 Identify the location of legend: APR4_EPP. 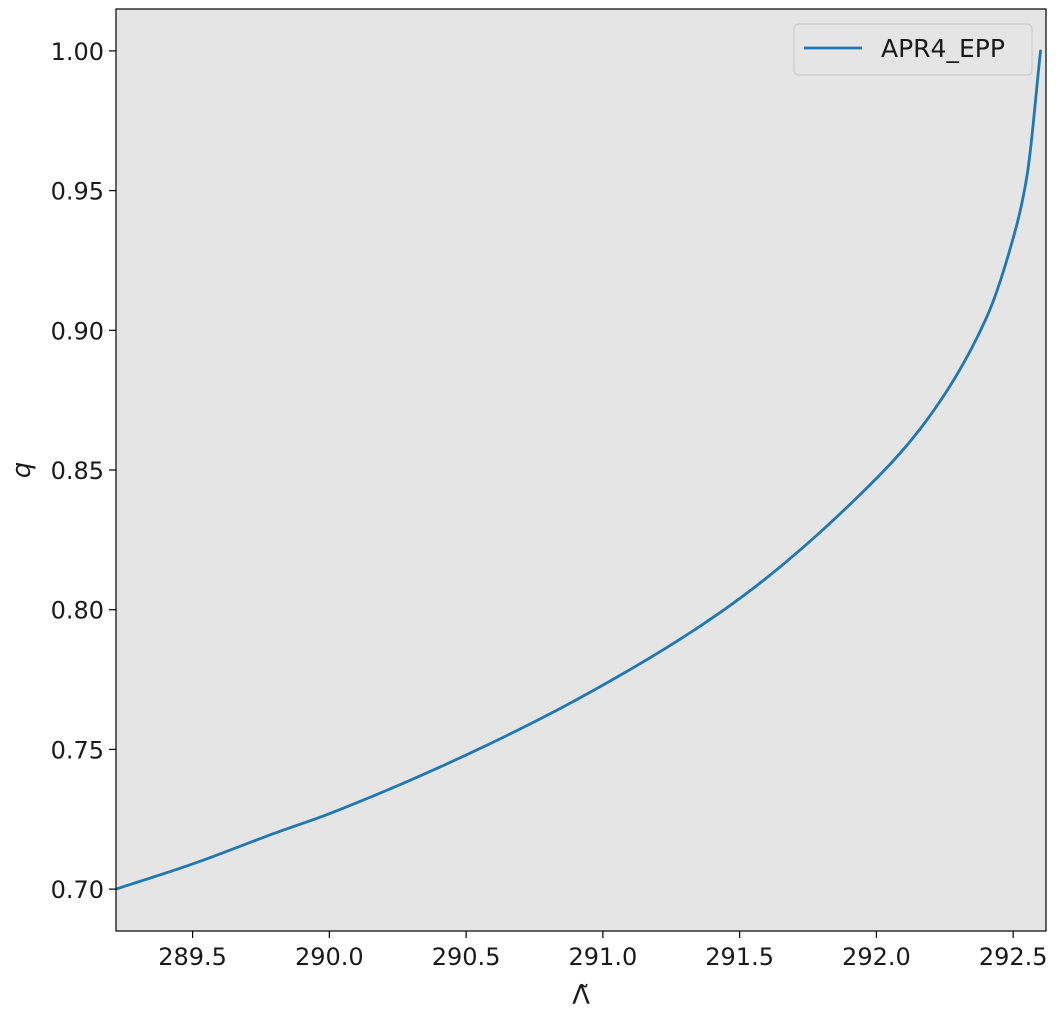
(913, 49).